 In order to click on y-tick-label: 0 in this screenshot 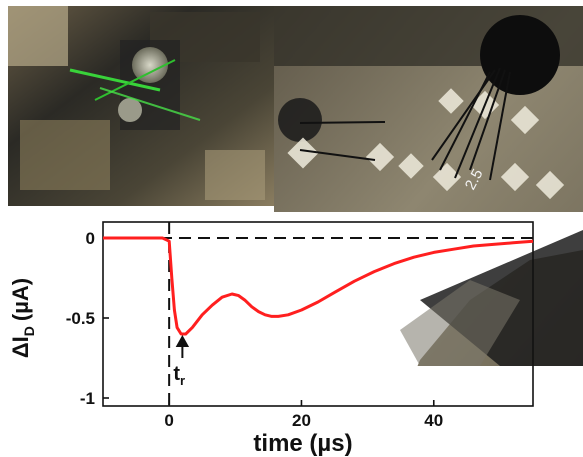, I will do `click(90, 238)`.